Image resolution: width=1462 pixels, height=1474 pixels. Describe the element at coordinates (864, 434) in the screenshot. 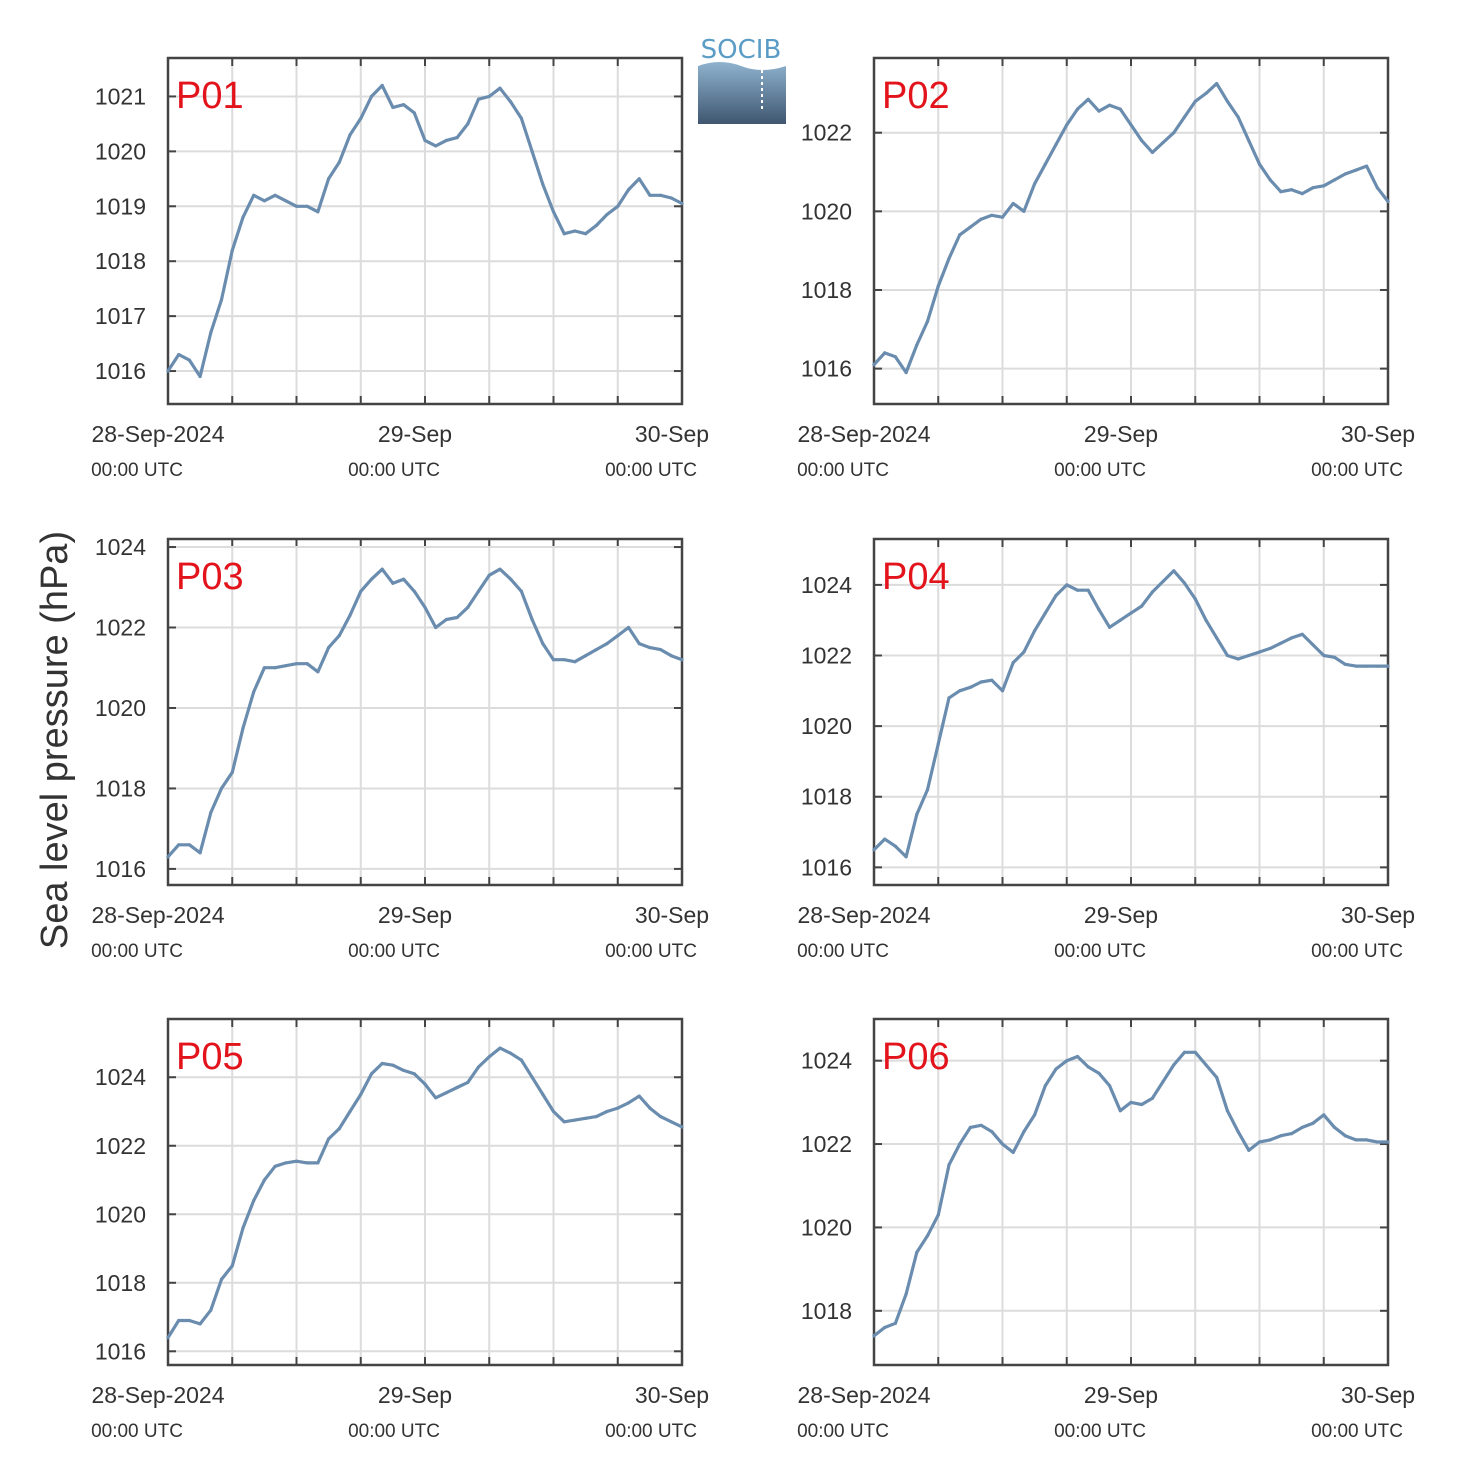

I see `x-tick-date-label: 28-Sep-2024` at that location.